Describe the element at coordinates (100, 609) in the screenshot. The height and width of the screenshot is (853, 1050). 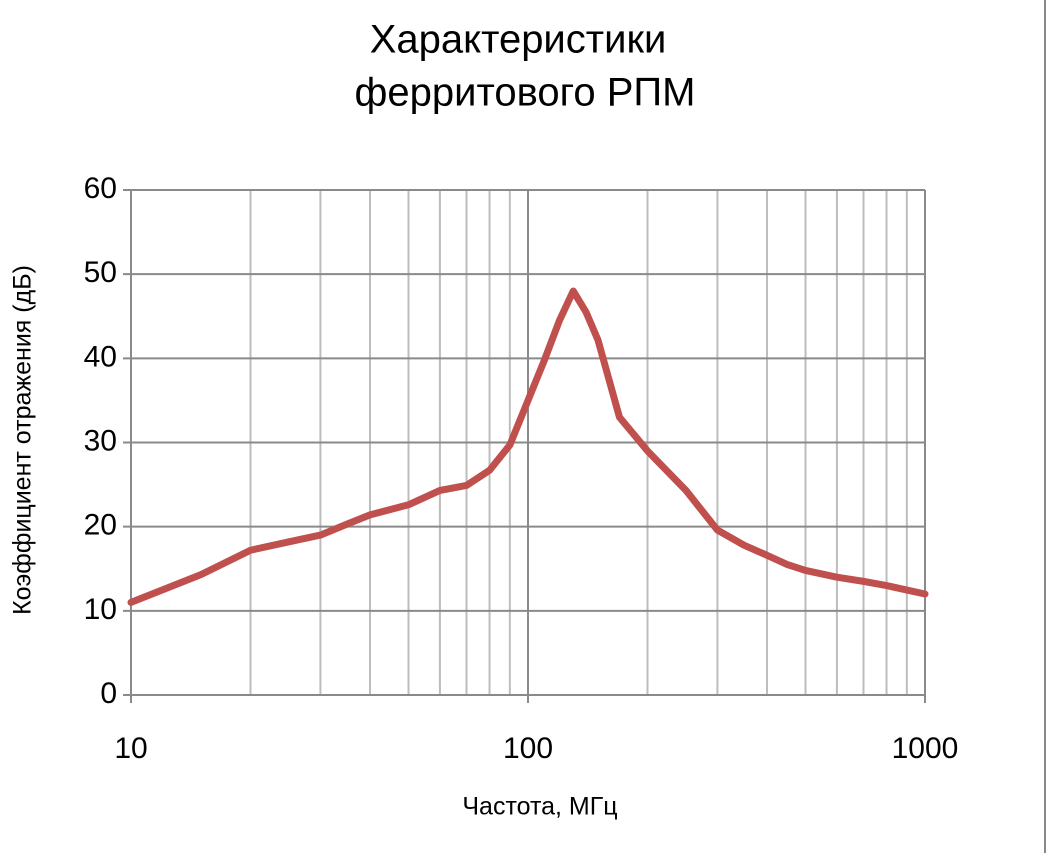
I see `y-tick-label: 10` at that location.